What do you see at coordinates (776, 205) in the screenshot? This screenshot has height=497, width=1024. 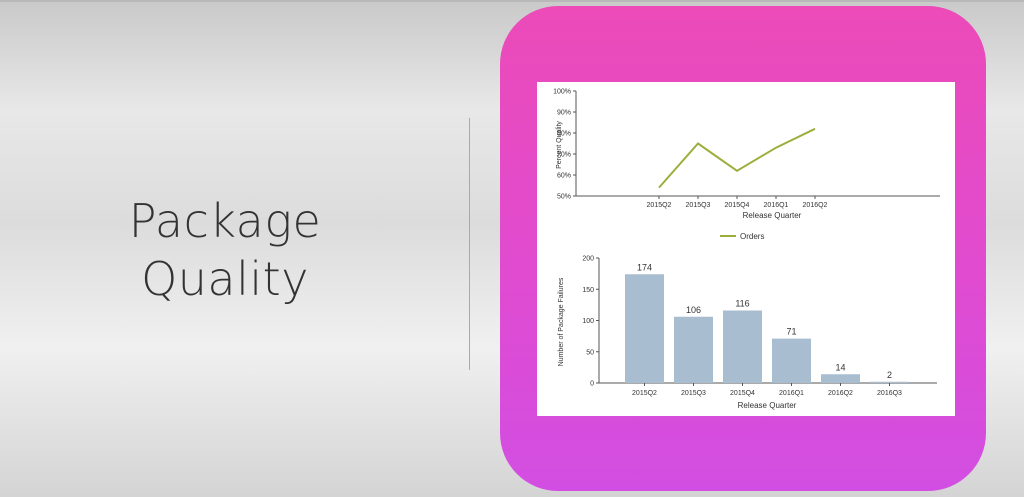 I see `line-x-tick-label: 2016Q1` at bounding box center [776, 205].